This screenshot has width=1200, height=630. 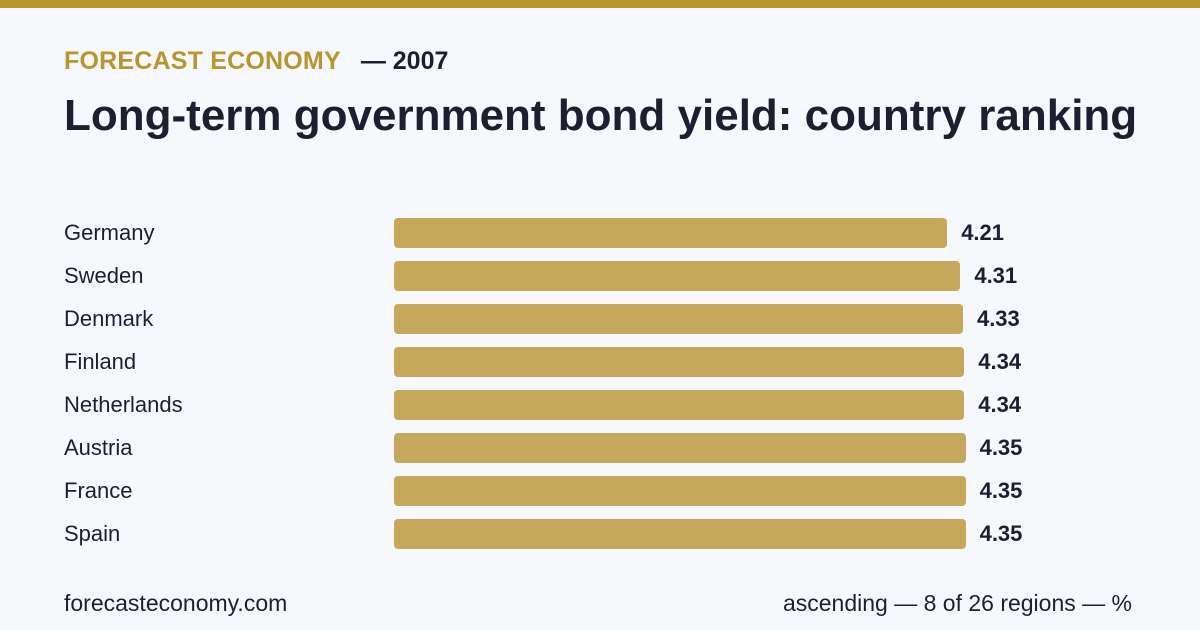 I want to click on value-label: 4.31, so click(x=996, y=275).